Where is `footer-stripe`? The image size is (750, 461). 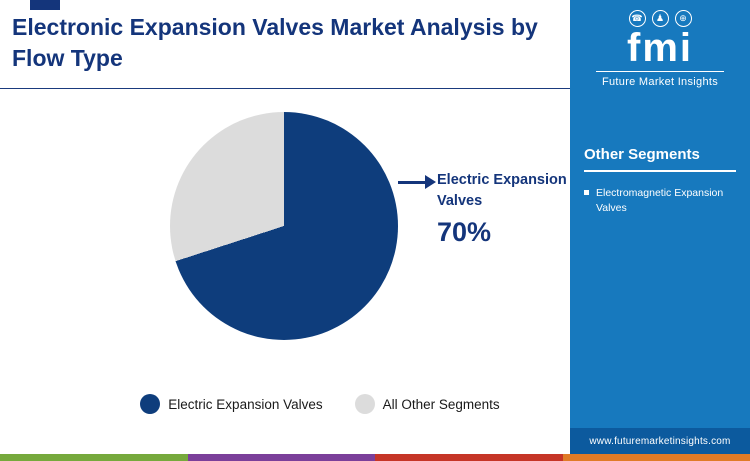 footer-stripe is located at coordinates (375, 457).